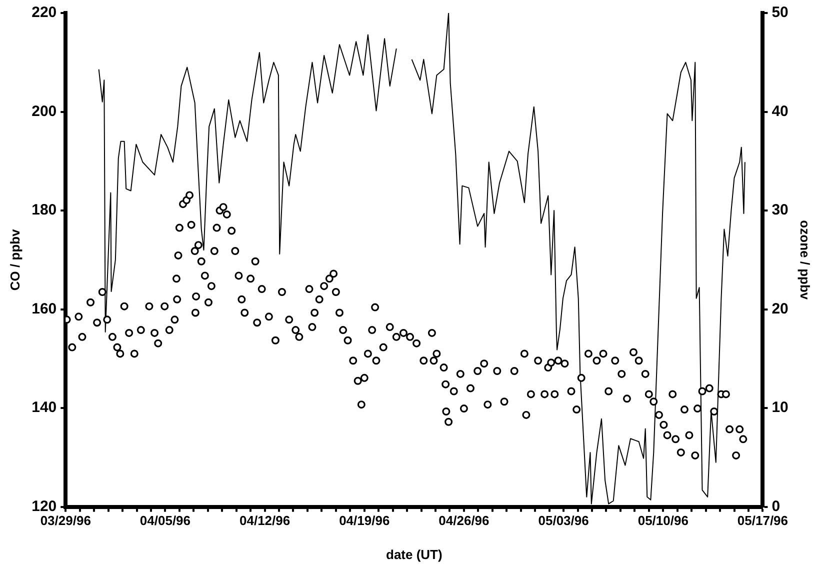 The width and height of the screenshot is (820, 573). Describe the element at coordinates (14, 259) in the screenshot. I see `y-axis-title: CO / ppbv` at that location.